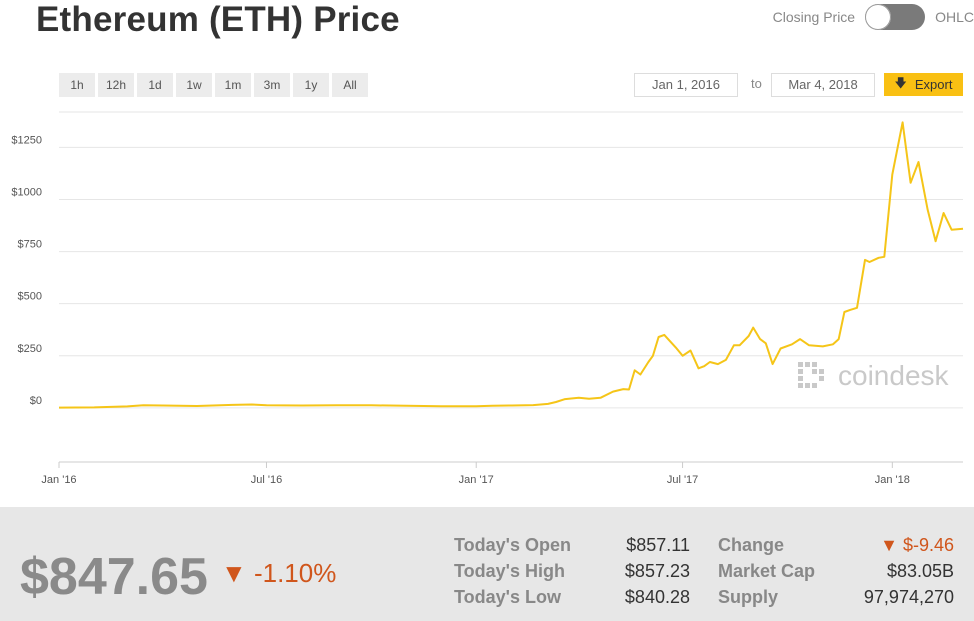 The height and width of the screenshot is (621, 974). Describe the element at coordinates (30, 245) in the screenshot. I see `y-tick-label: $750` at that location.